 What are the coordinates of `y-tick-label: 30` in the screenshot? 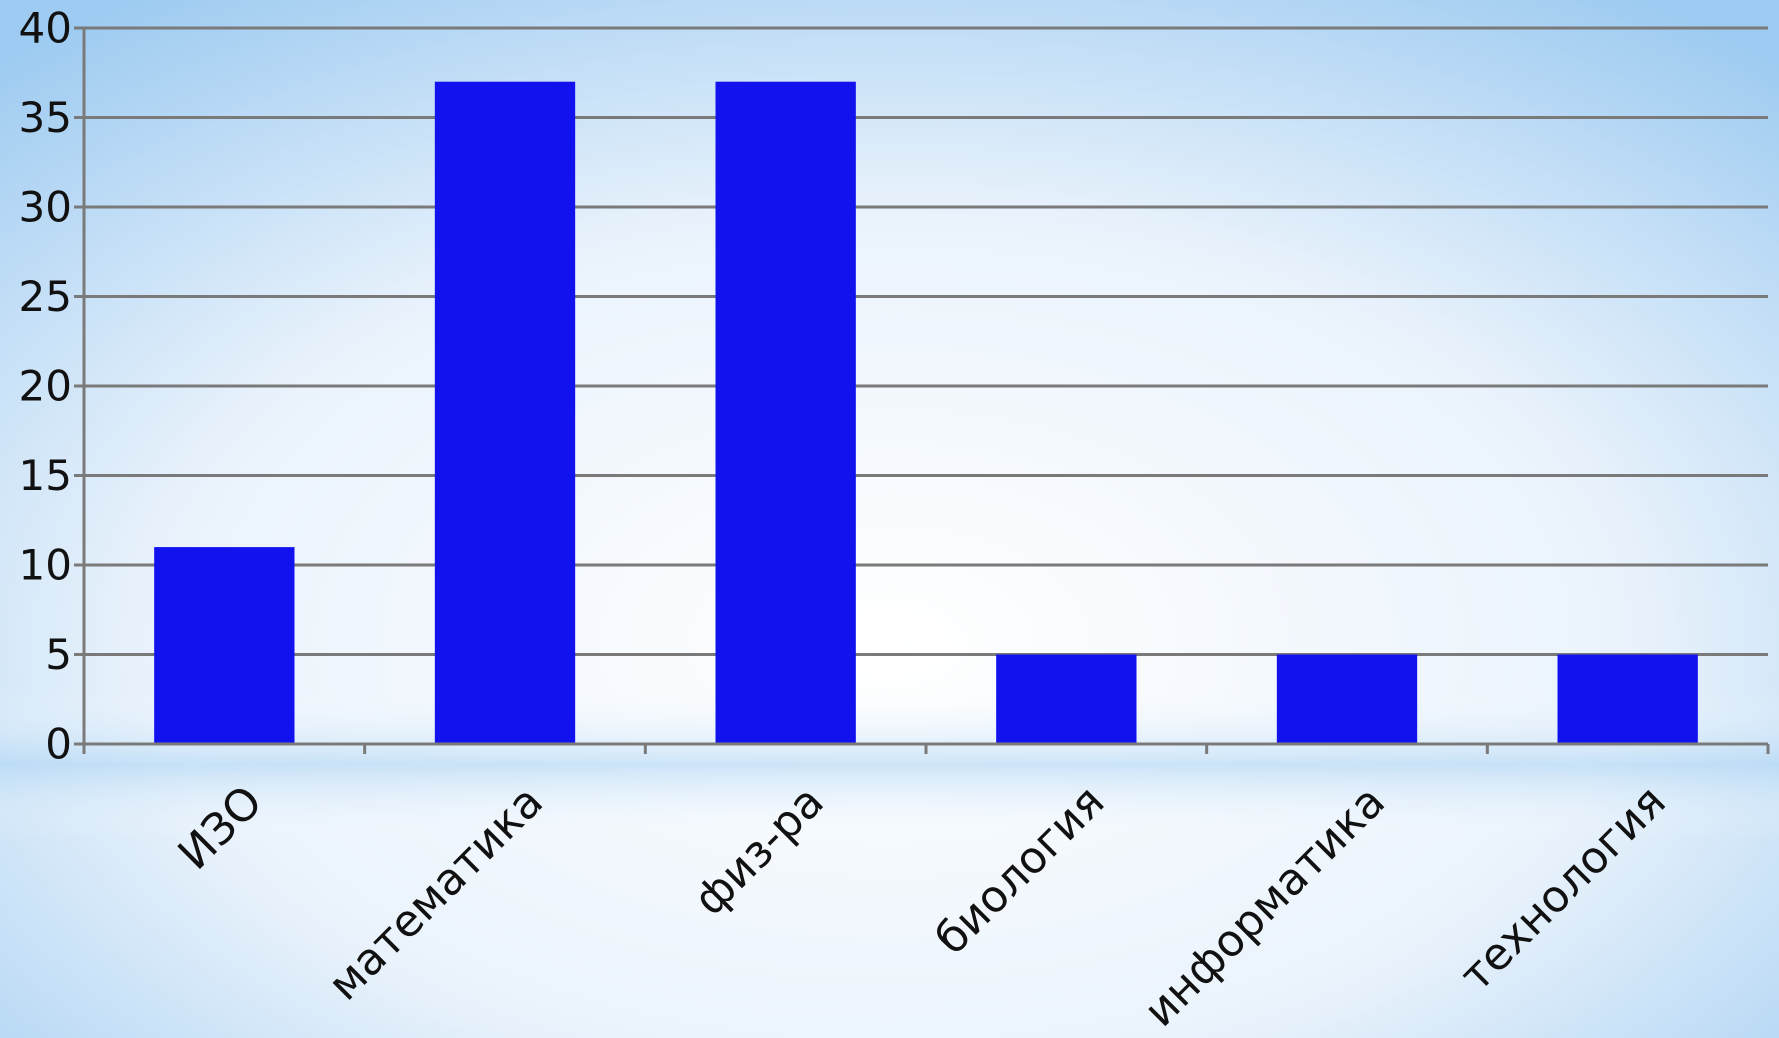 It's located at (45, 207).